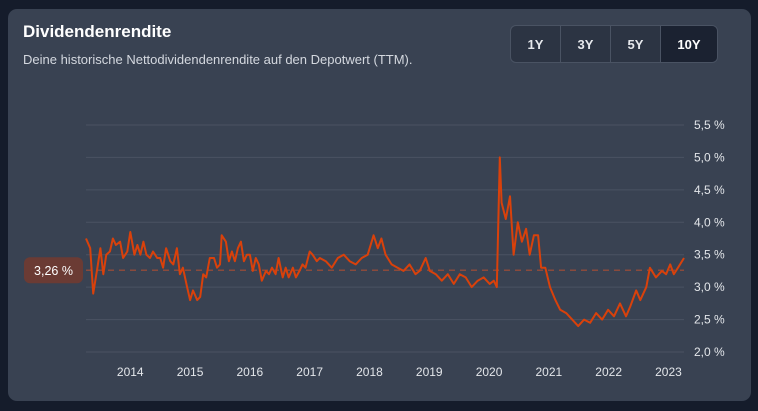 This screenshot has width=758, height=411. I want to click on x-tick-label: 2022, so click(608, 372).